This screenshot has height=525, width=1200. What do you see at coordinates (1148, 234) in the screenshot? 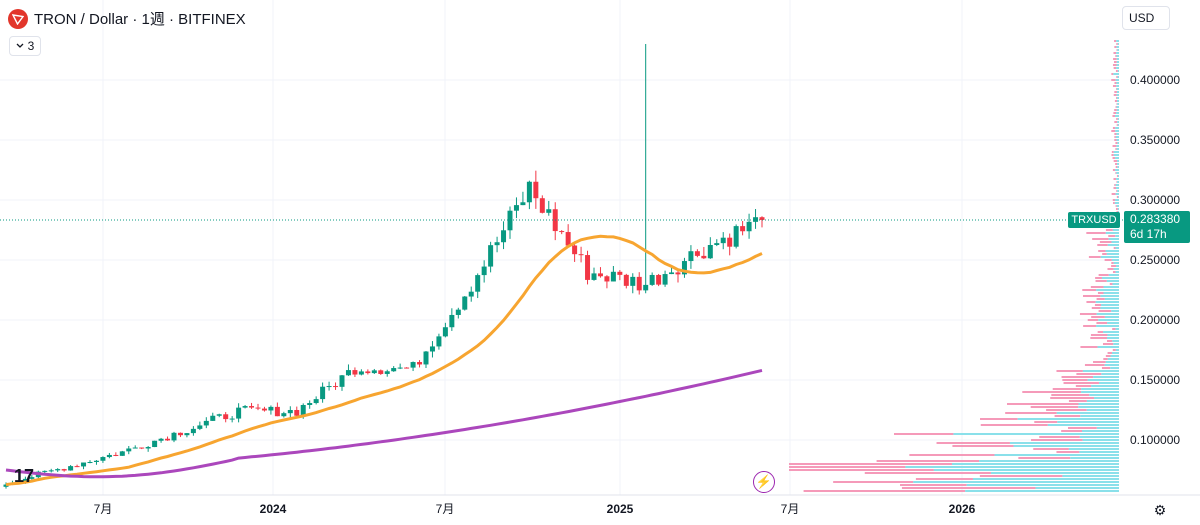
I see `bar-countdown: 6d 17h` at bounding box center [1148, 234].